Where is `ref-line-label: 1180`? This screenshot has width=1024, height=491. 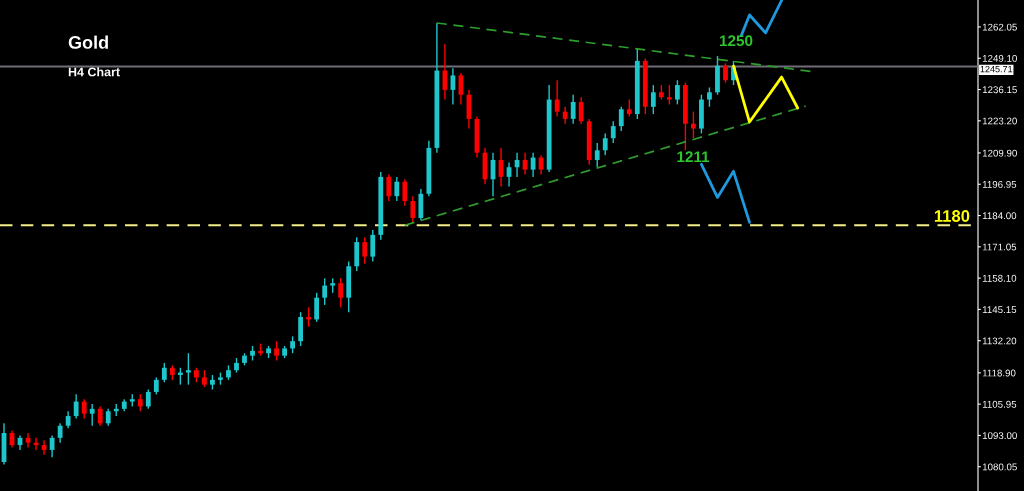 ref-line-label: 1180 is located at coordinates (952, 216).